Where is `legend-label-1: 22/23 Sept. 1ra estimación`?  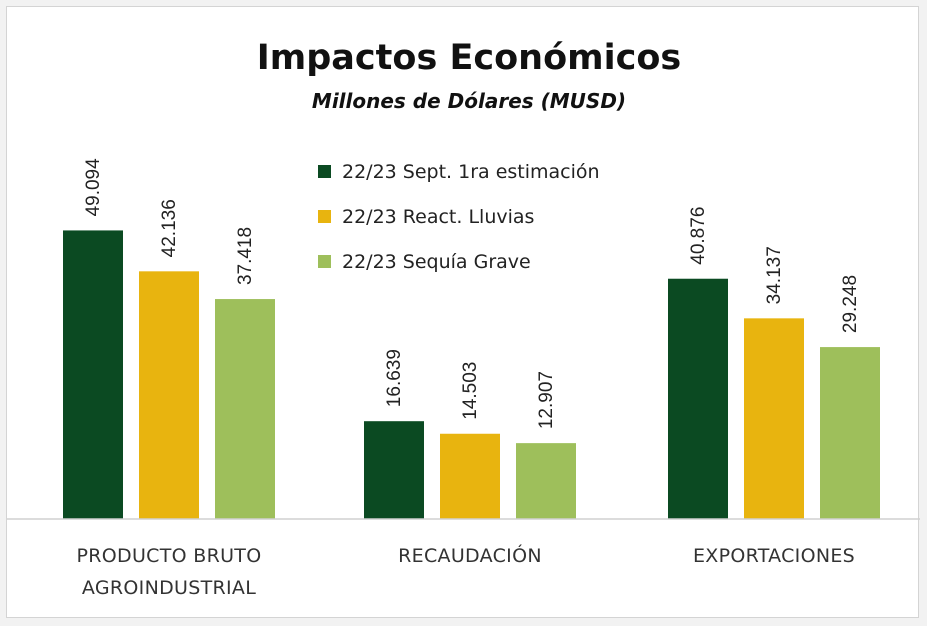 legend-label-1: 22/23 Sept. 1ra estimación is located at coordinates (471, 172).